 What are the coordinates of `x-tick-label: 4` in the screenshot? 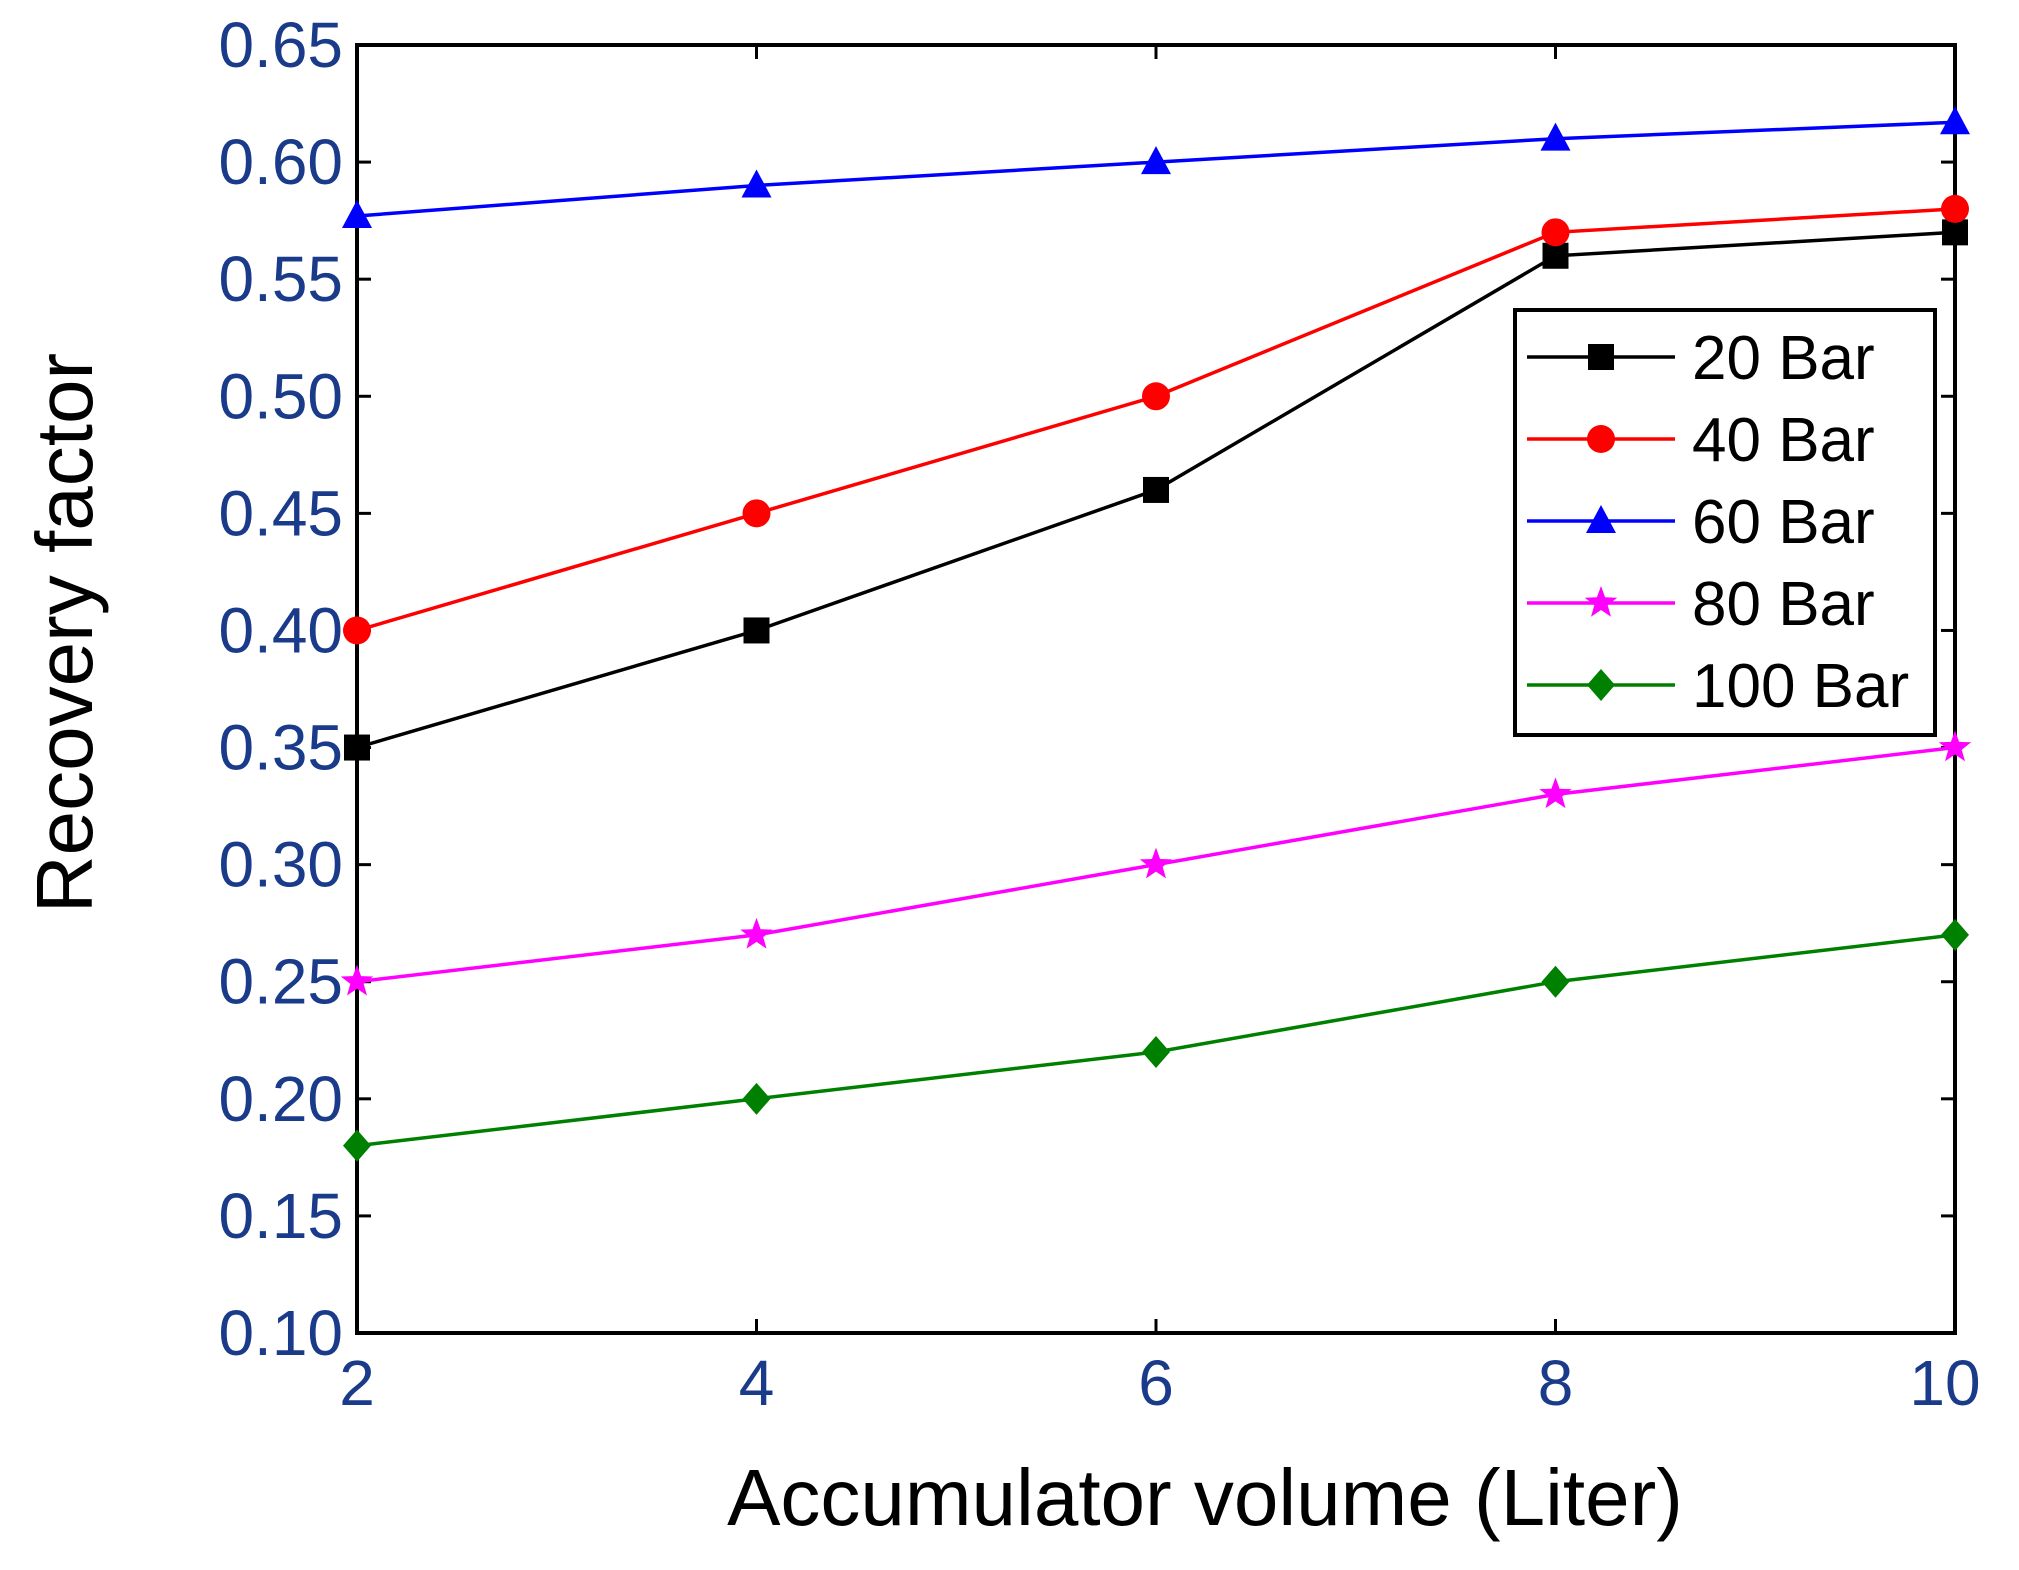 It's located at (757, 1383).